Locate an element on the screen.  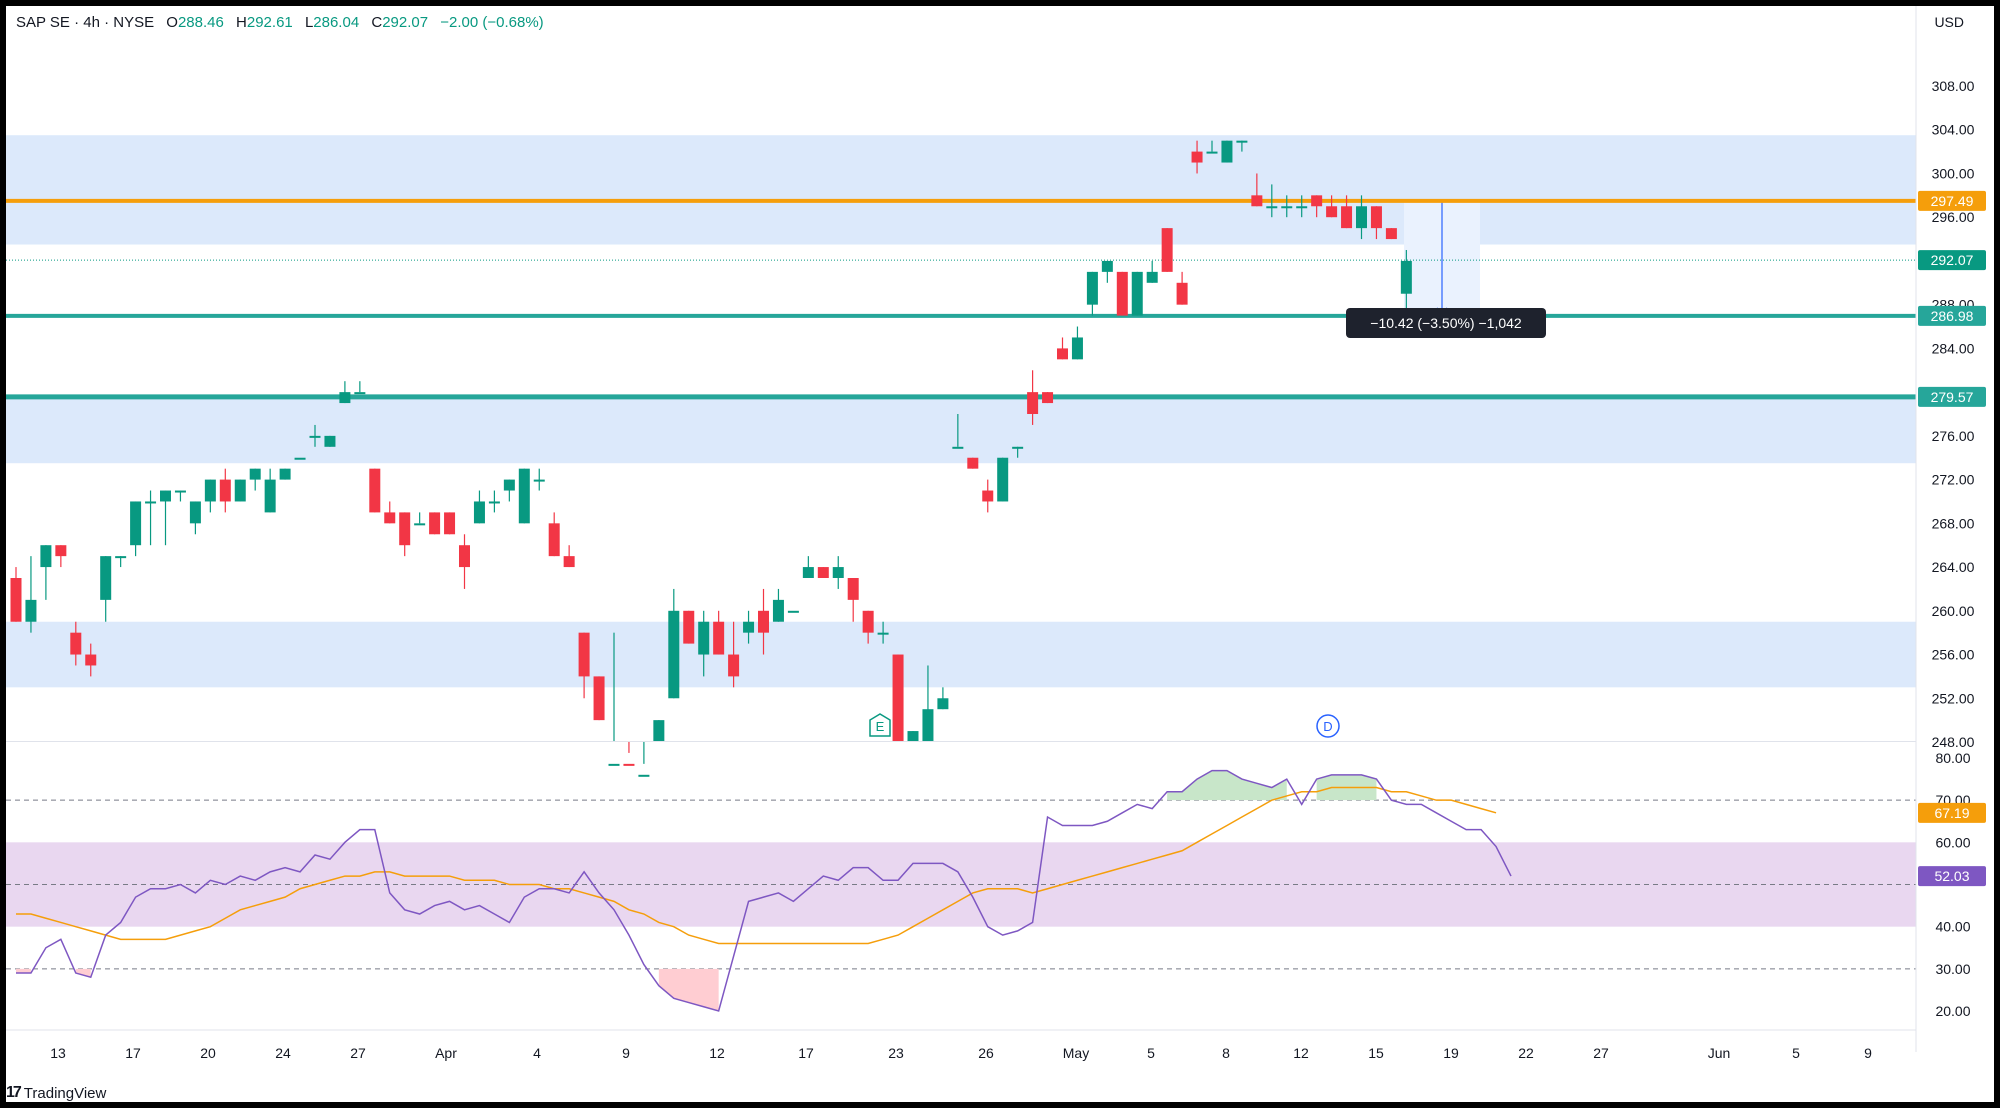
rsi-value-tag is located at coordinates (1952, 876).